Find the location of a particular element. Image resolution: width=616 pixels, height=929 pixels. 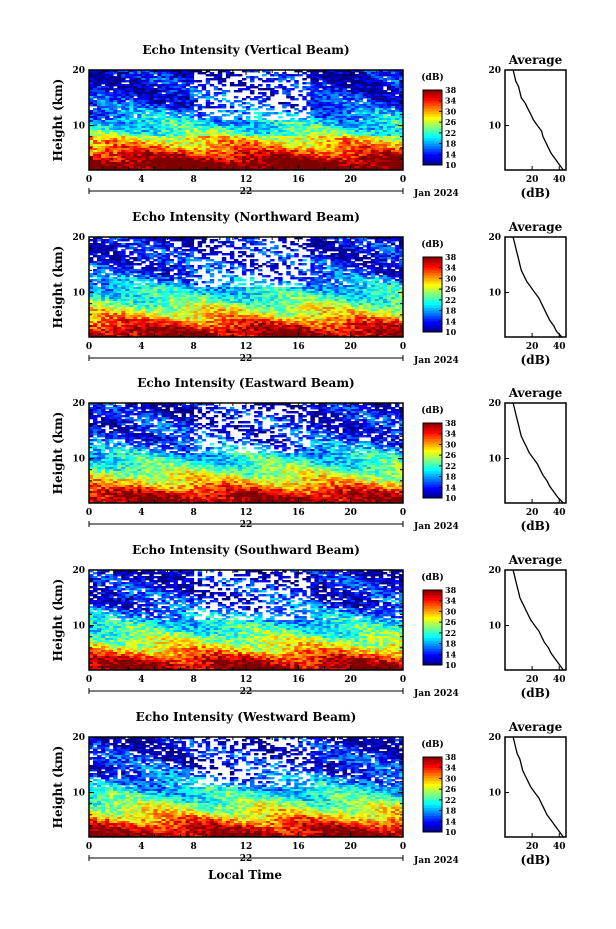

colorbar-tick-label: 38 is located at coordinates (451, 90).